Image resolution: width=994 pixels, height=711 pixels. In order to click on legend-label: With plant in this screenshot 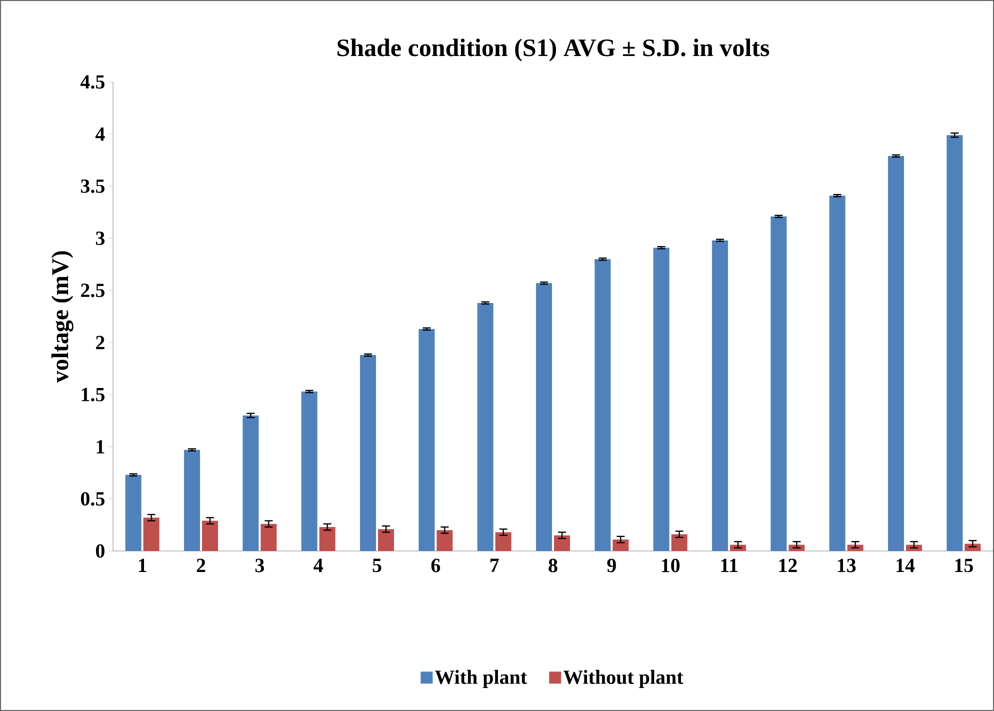, I will do `click(480, 679)`.